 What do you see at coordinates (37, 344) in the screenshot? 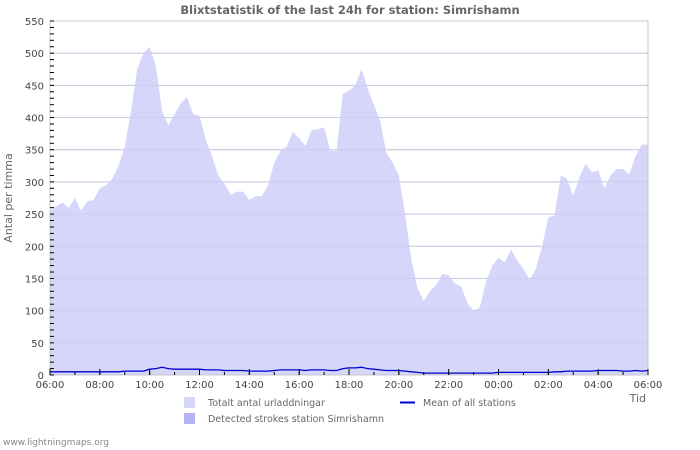
I see `y-tick-label: 50` at bounding box center [37, 344].